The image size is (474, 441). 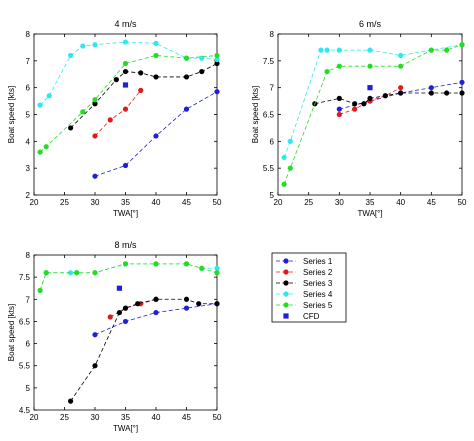 I want to click on x-tick-label: 45, so click(x=431, y=202).